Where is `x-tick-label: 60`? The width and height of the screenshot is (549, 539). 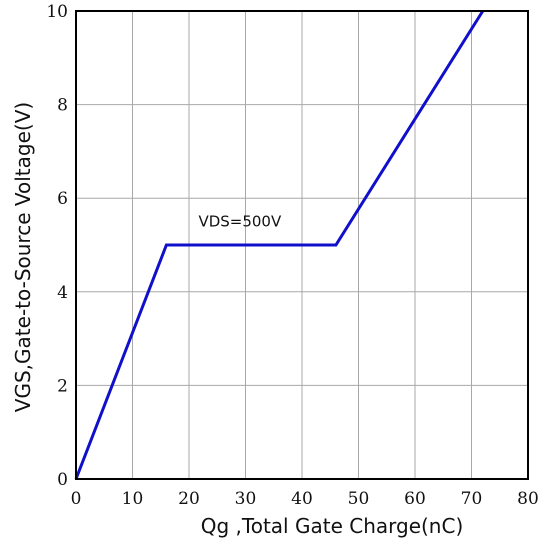
x-tick-label: 60 is located at coordinates (415, 499).